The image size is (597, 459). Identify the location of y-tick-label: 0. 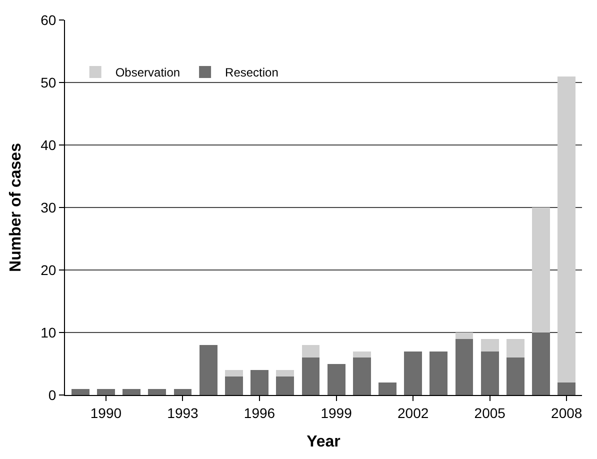
(52, 394).